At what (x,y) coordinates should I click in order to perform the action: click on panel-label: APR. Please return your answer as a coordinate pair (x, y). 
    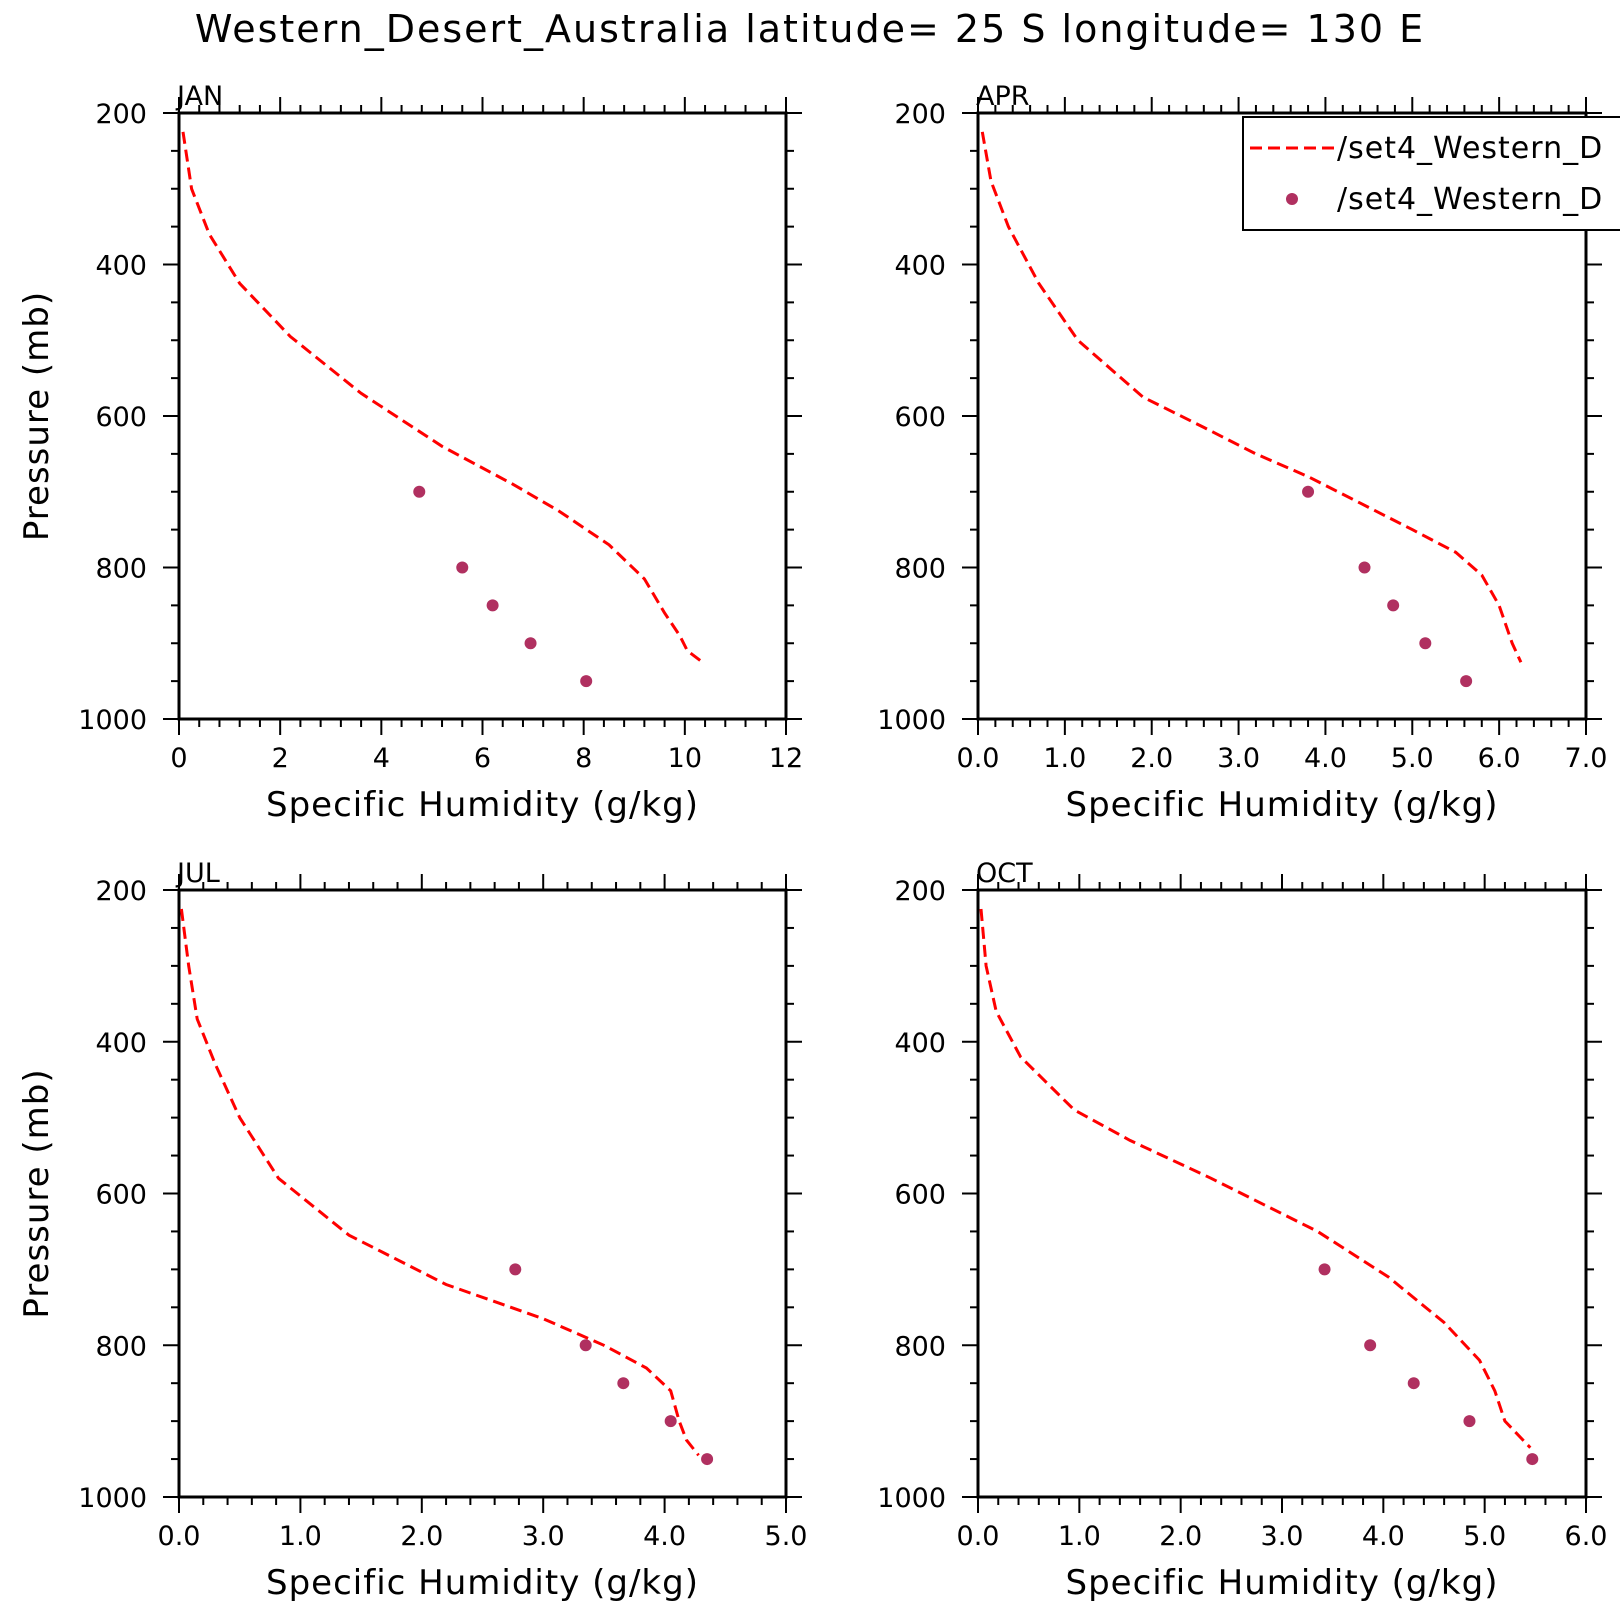
    Looking at the image, I should click on (1003, 96).